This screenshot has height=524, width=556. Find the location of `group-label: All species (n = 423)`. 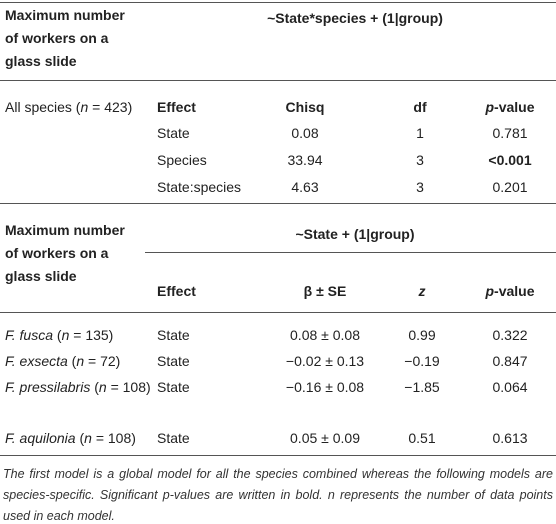

group-label: All species (n = 423) is located at coordinates (80, 107).